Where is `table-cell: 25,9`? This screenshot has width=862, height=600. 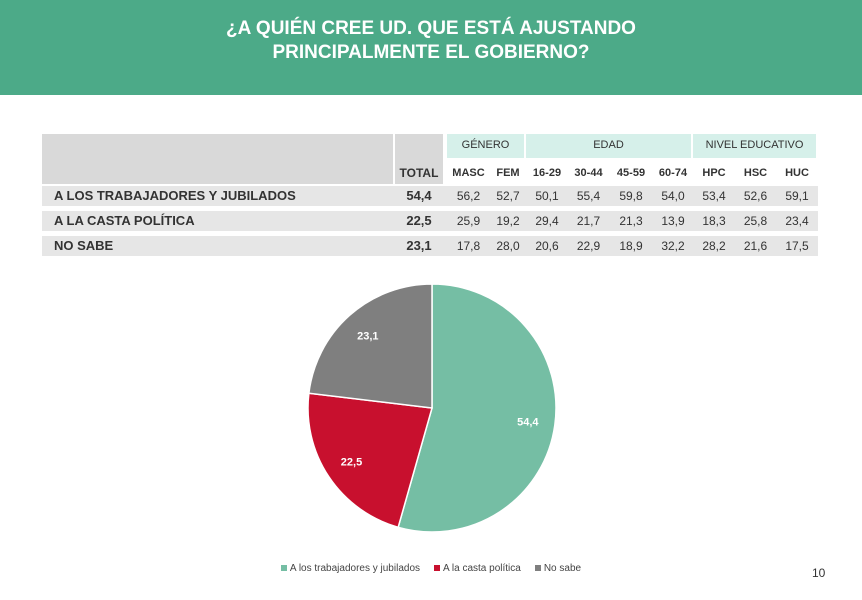 table-cell: 25,9 is located at coordinates (468, 221).